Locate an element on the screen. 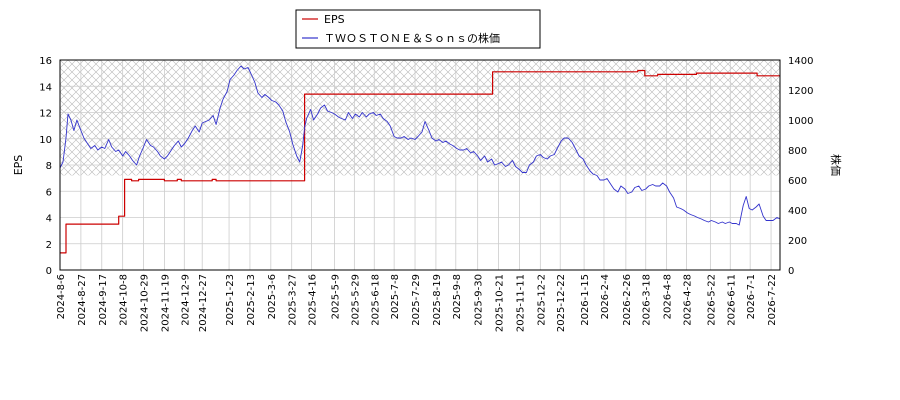 The height and width of the screenshot is (400, 900). x-tick-label: 2024-10-29 is located at coordinates (145, 303).